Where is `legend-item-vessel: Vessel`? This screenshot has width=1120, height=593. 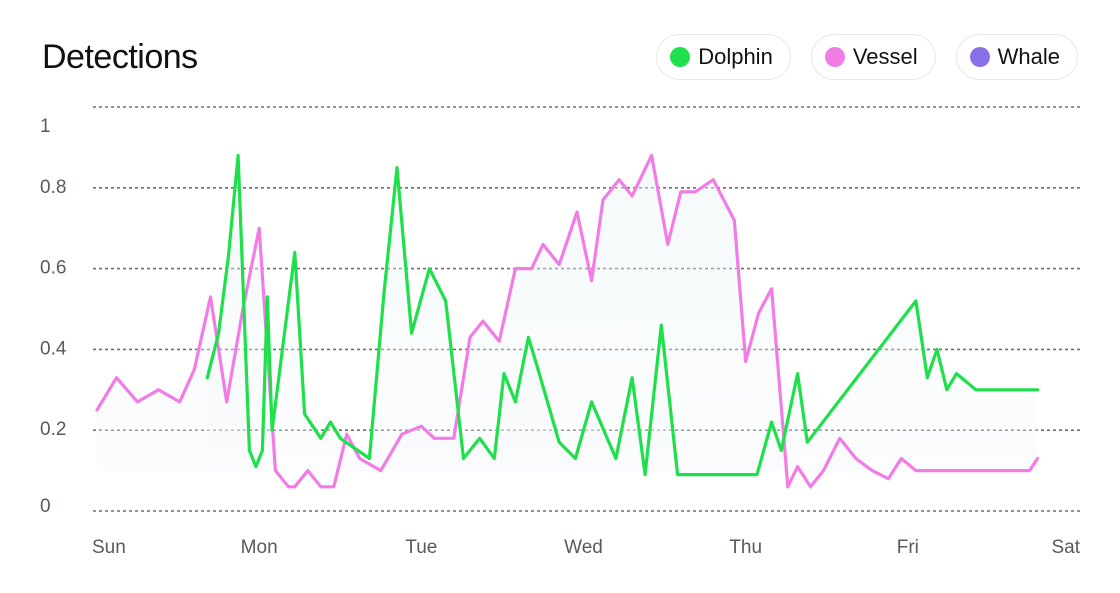
legend-item-vessel: Vessel is located at coordinates (873, 57).